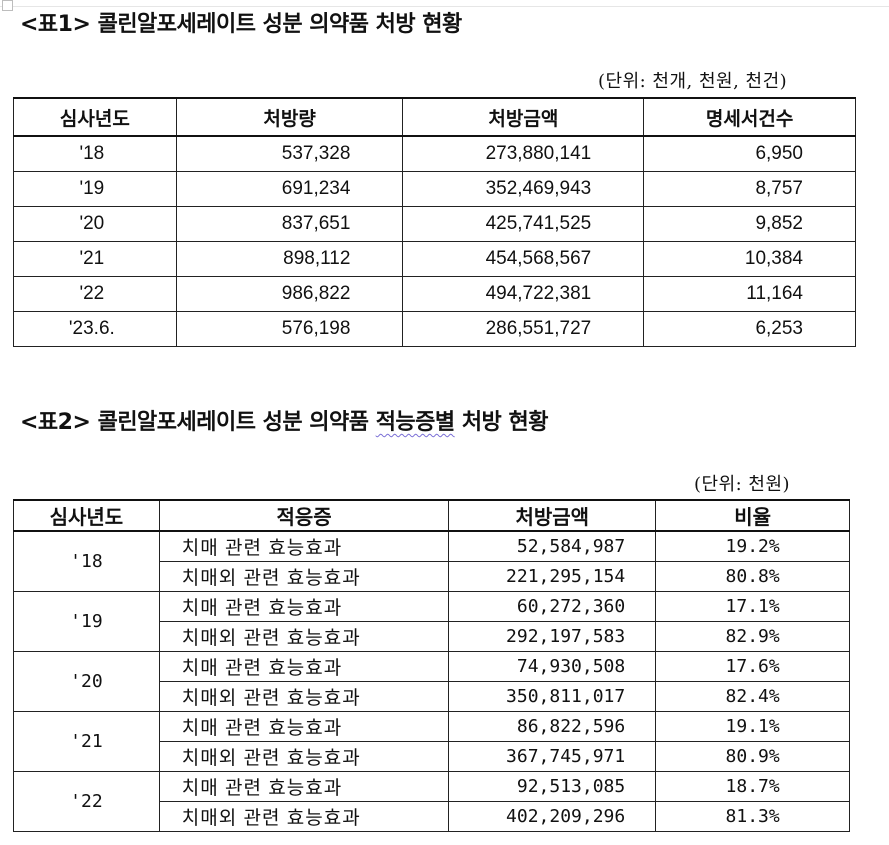 The image size is (889, 845). What do you see at coordinates (752, 786) in the screenshot?
I see `ratio-cell: 18.7%` at bounding box center [752, 786].